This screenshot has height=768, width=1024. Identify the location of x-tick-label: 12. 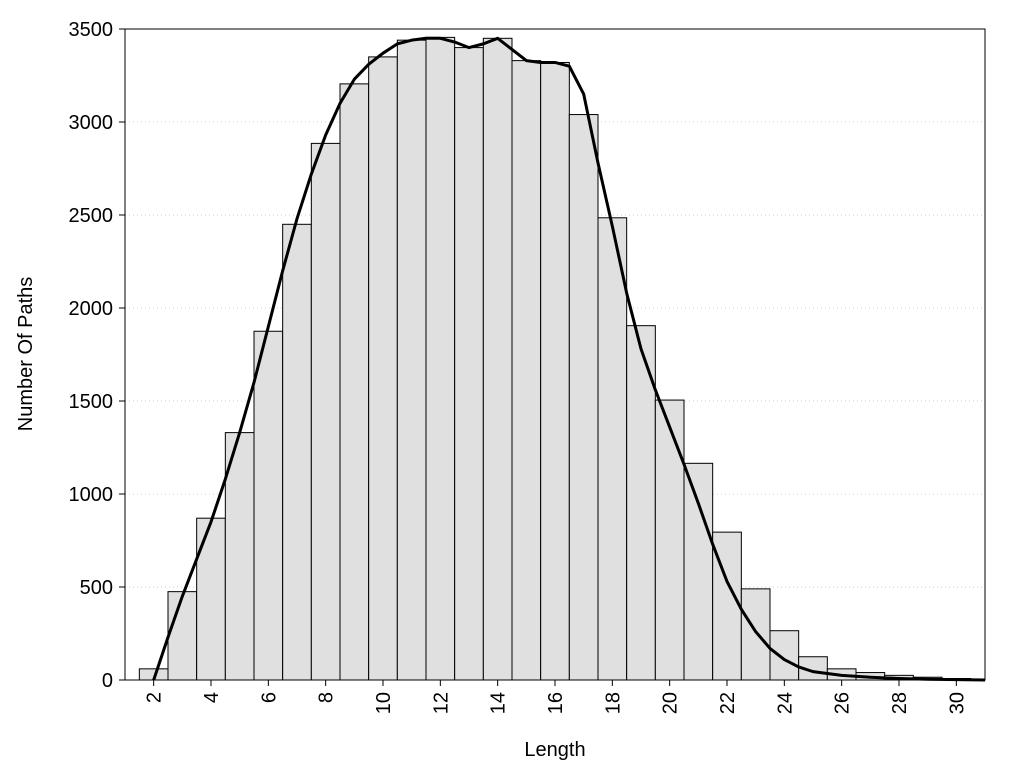
(441, 703).